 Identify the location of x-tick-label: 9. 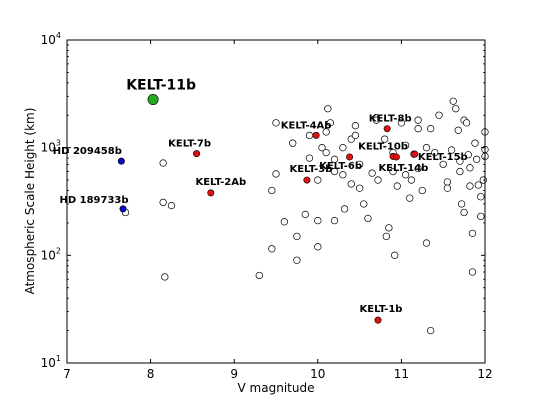
(234, 374).